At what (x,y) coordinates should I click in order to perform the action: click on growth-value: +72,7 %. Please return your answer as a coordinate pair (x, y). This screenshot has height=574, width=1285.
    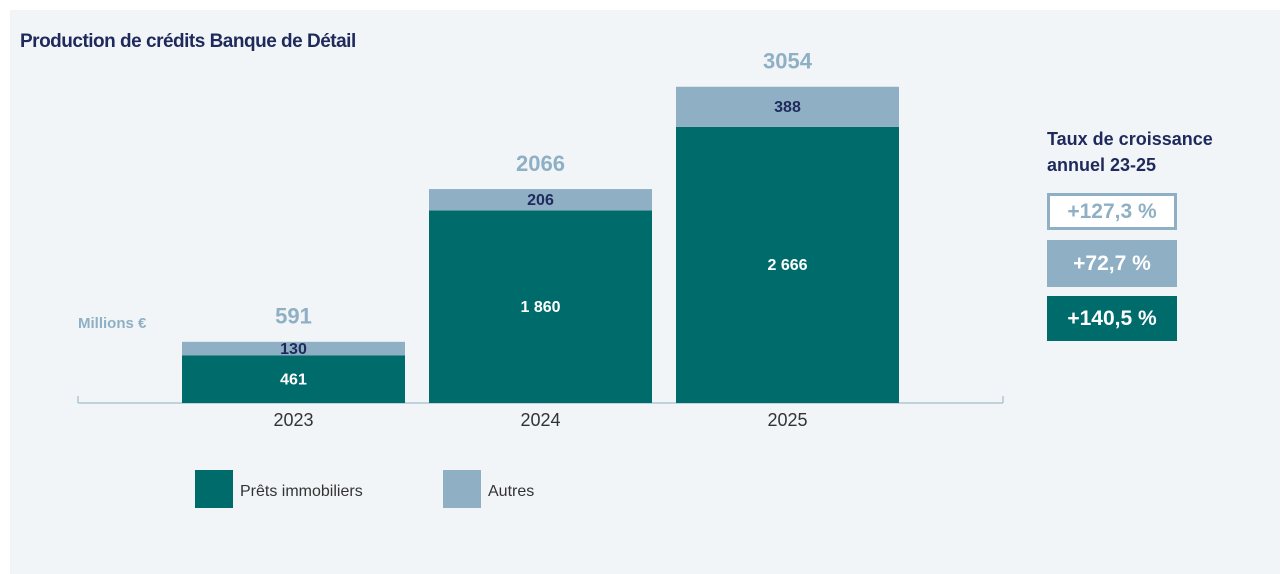
    Looking at the image, I should click on (1112, 263).